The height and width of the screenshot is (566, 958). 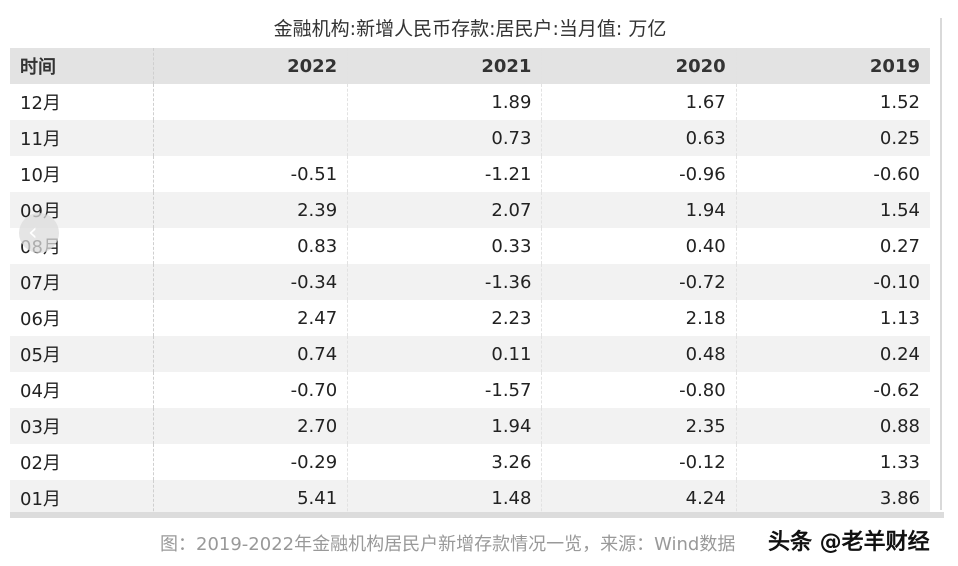 I want to click on table-cell: 1.89, so click(x=445, y=102).